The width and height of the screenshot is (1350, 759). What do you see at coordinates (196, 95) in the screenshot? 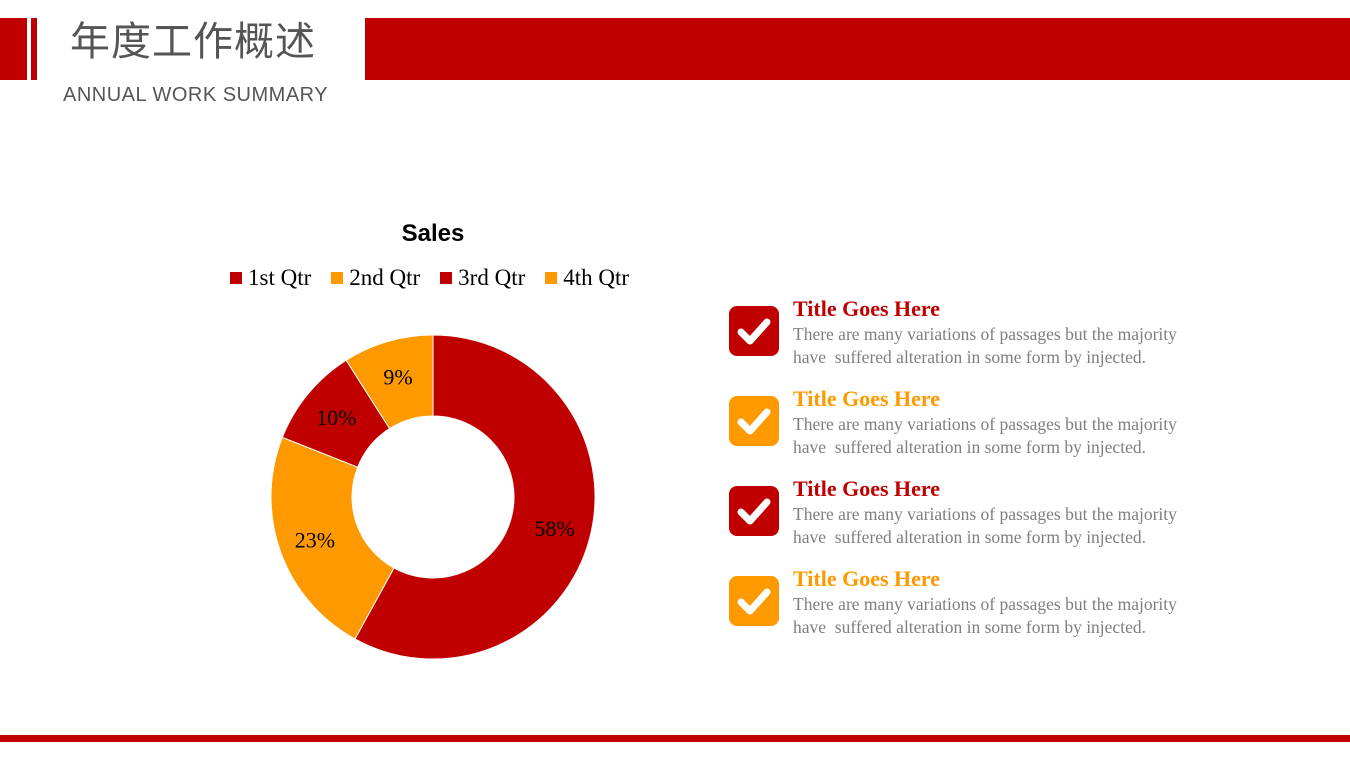
I see `page-subtitle: ANNUAL WORK SUMMARY` at bounding box center [196, 95].